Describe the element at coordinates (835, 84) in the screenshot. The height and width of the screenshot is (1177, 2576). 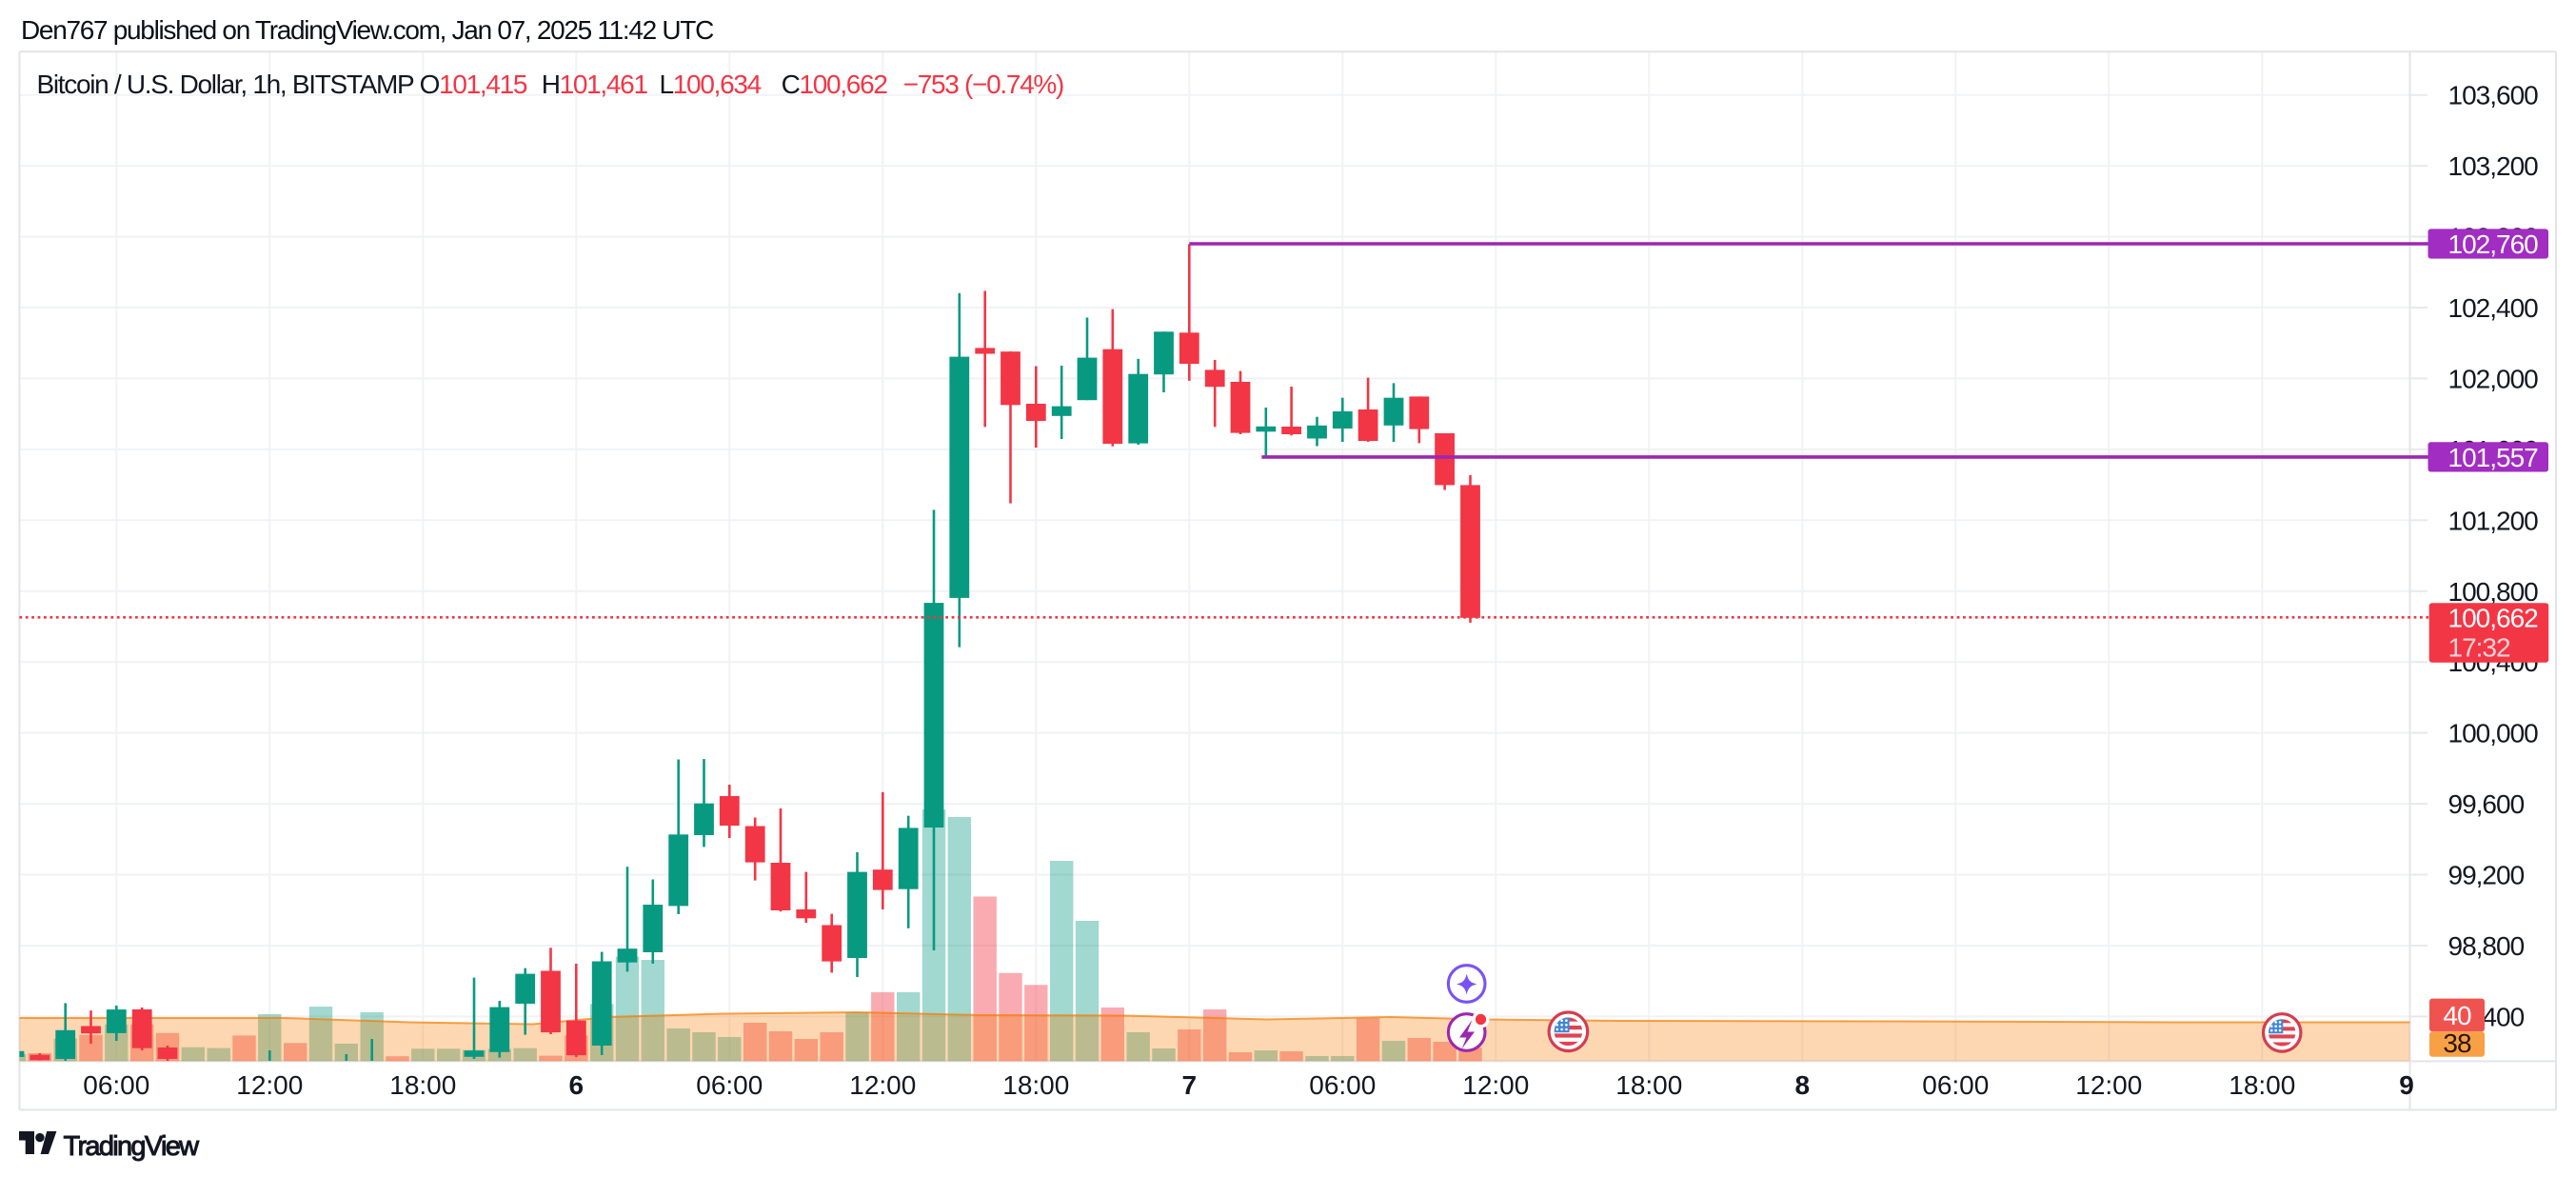
I see `svg-text: C100,662` at that location.